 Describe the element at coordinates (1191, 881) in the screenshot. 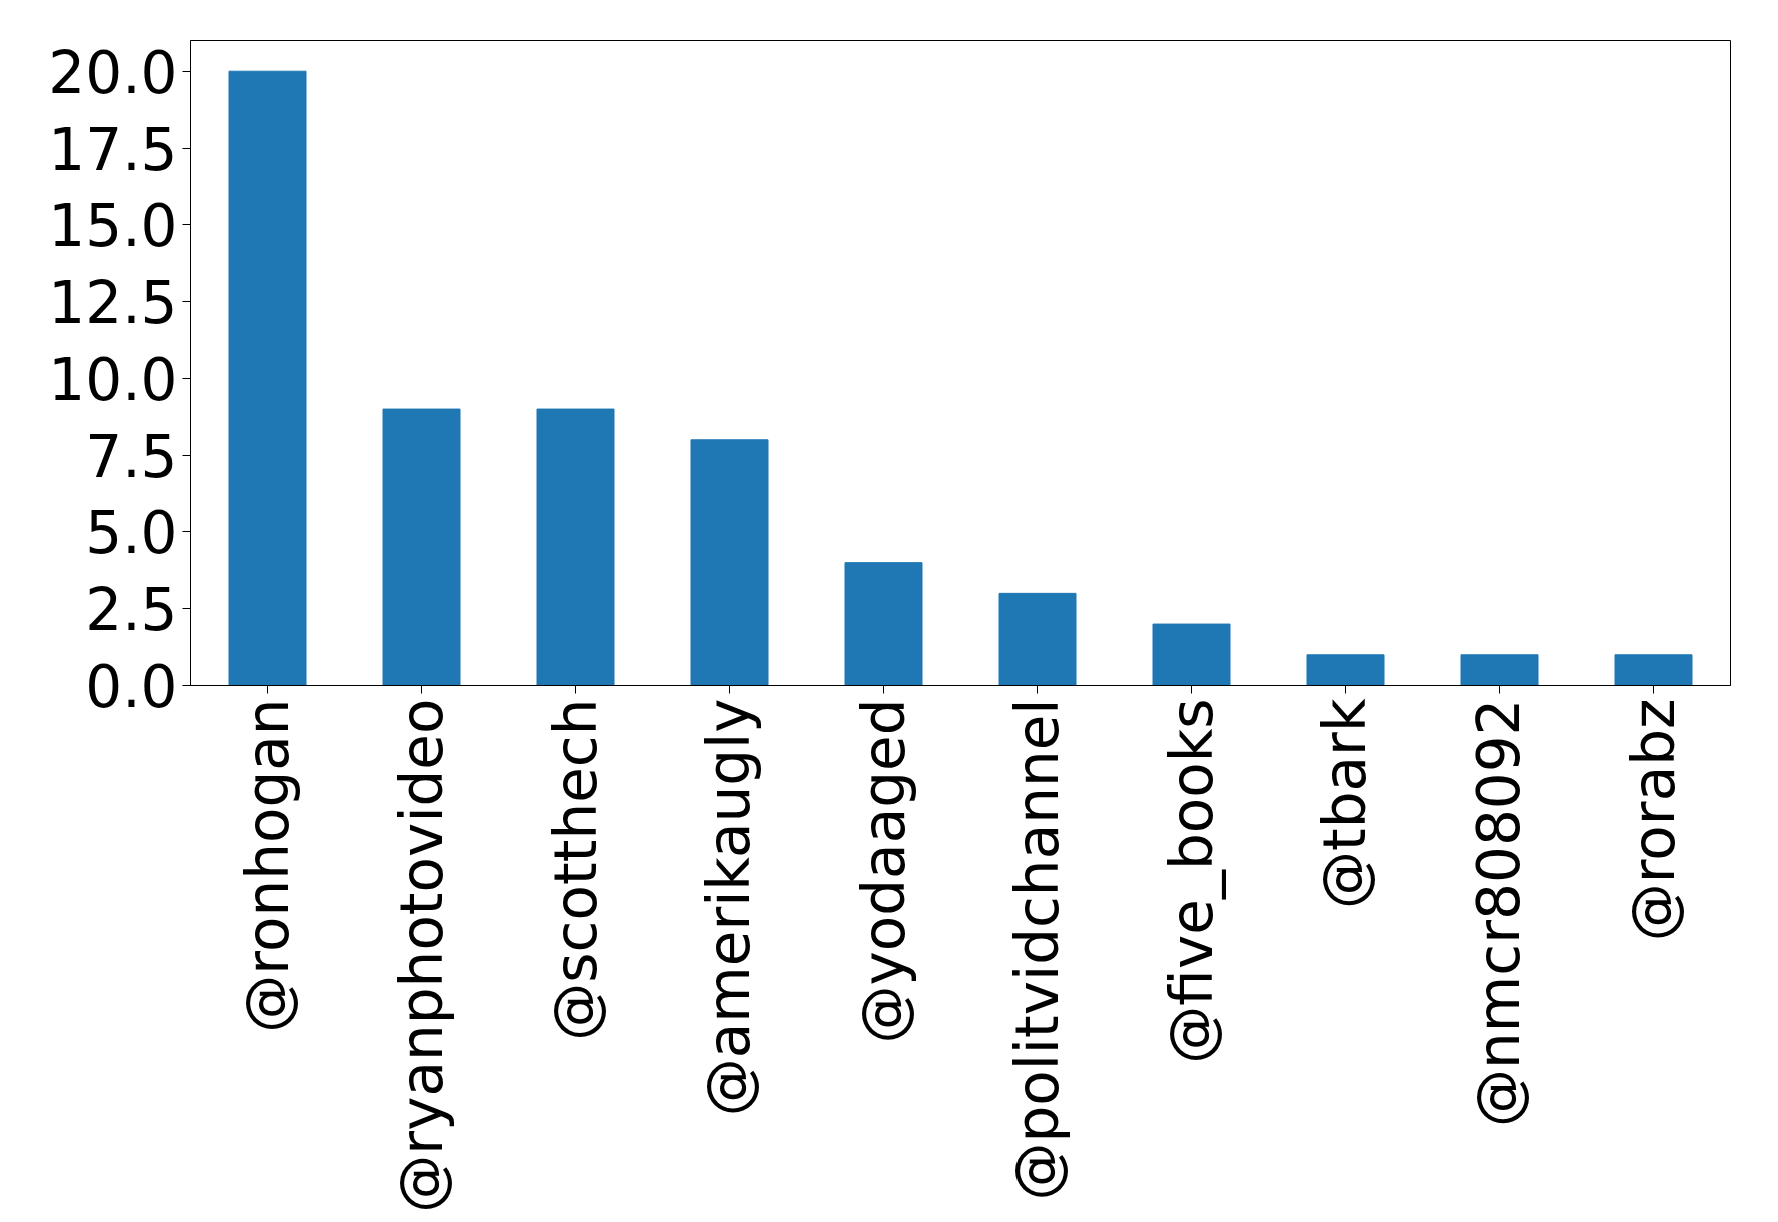

I see `x-tick-label: @five_books` at that location.